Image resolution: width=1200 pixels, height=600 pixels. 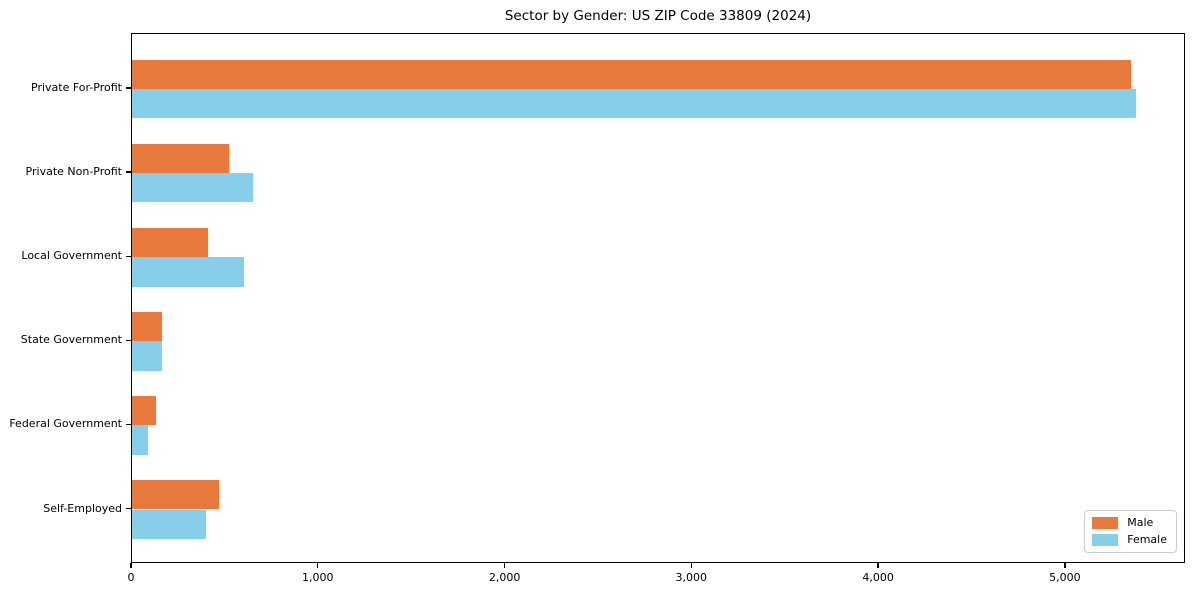 What do you see at coordinates (188, 272) in the screenshot?
I see `bar-female-local-government` at bounding box center [188, 272].